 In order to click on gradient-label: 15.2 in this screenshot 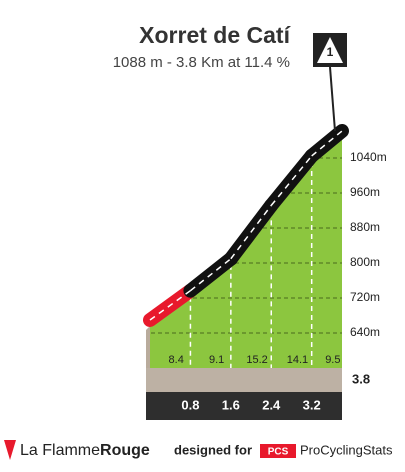, I will do `click(256, 360)`.